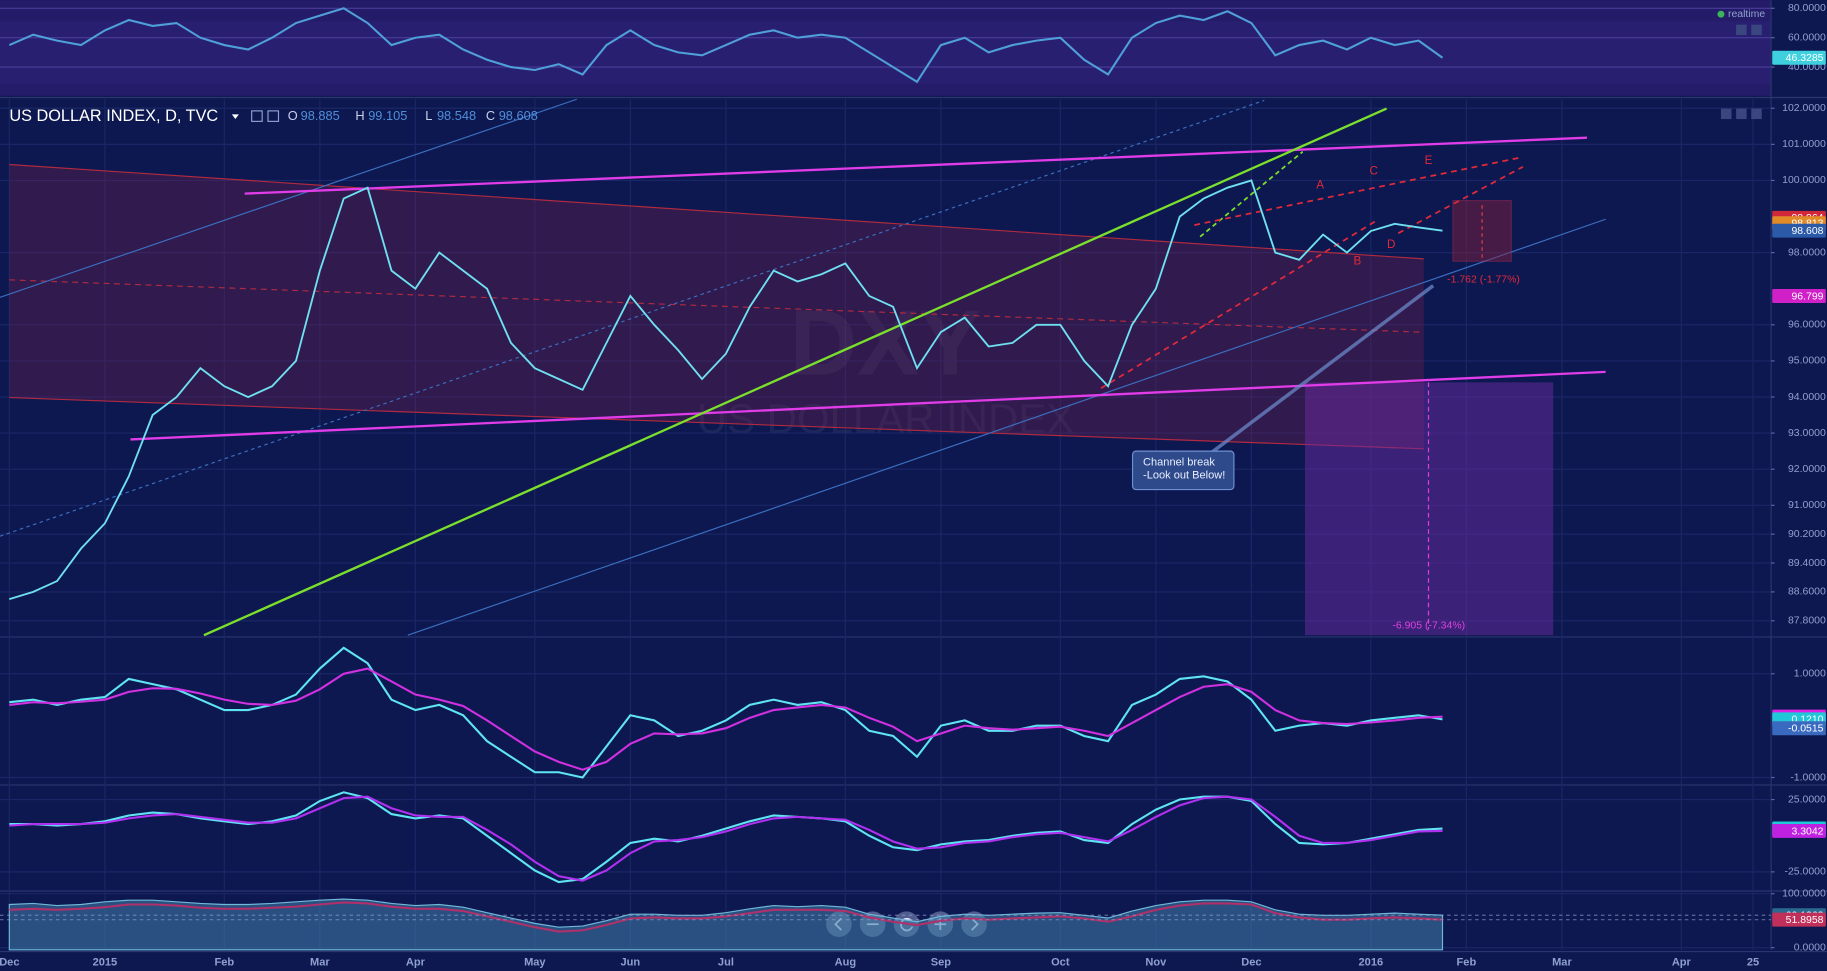 Image resolution: width=1827 pixels, height=971 pixels. Describe the element at coordinates (1807, 325) in the screenshot. I see `y-tick-label: 96.0000` at that location.